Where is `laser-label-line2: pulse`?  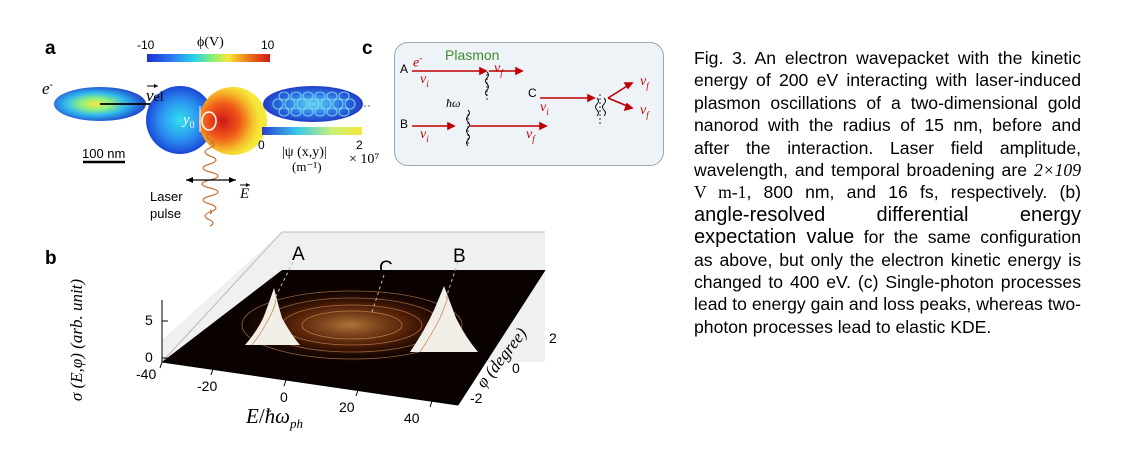 laser-label-line2: pulse is located at coordinates (166, 213).